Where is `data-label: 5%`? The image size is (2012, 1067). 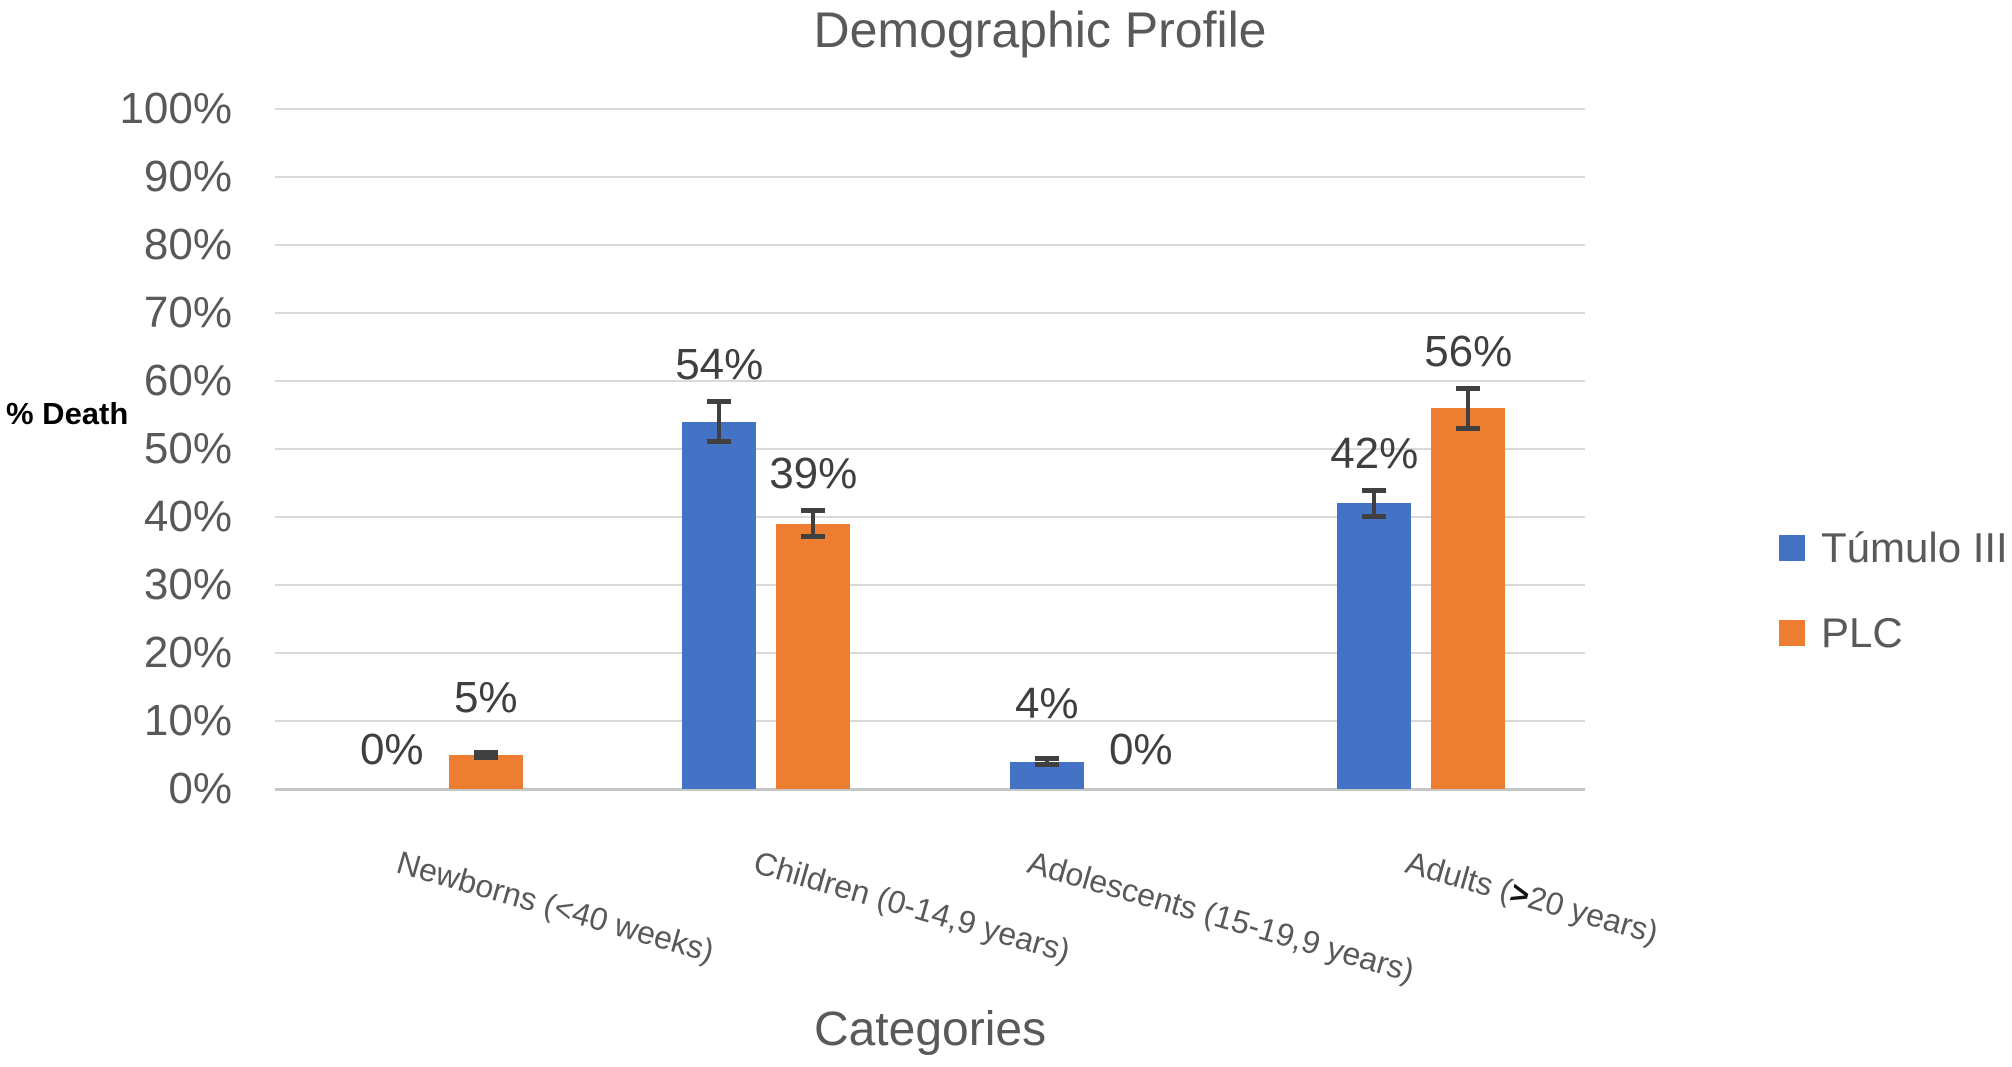
data-label: 5% is located at coordinates (485, 697).